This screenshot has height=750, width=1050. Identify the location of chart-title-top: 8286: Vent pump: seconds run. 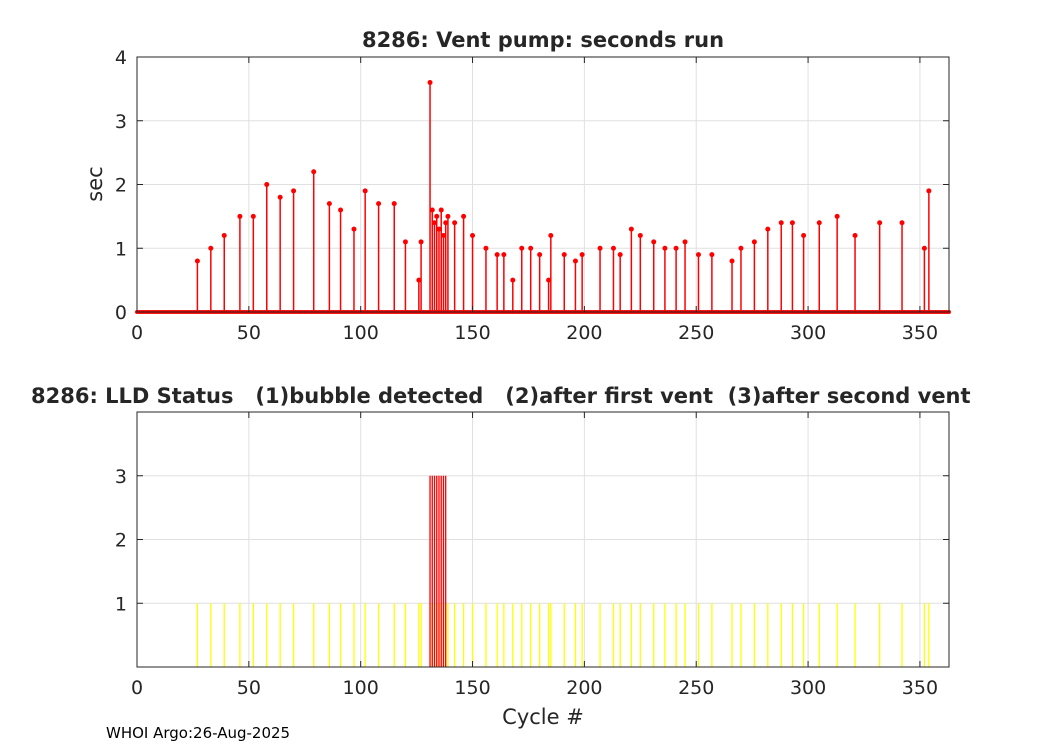
(543, 40).